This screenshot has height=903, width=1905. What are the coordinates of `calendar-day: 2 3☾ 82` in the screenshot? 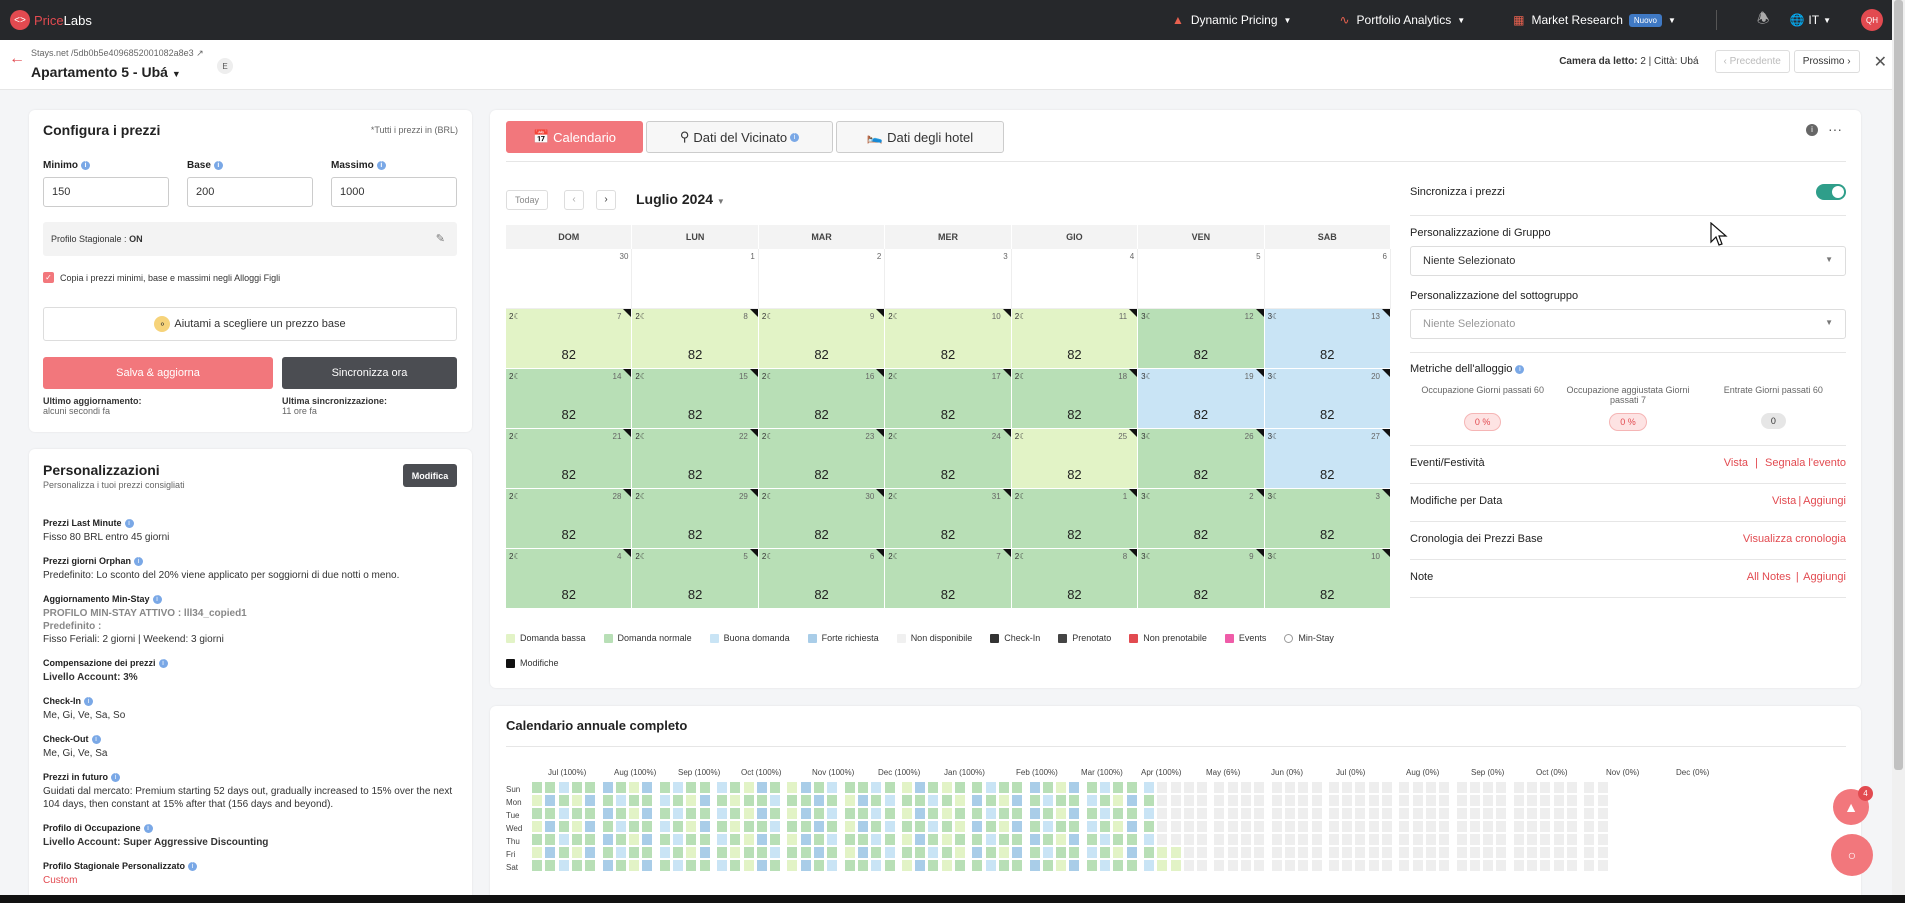 It's located at (1201, 519).